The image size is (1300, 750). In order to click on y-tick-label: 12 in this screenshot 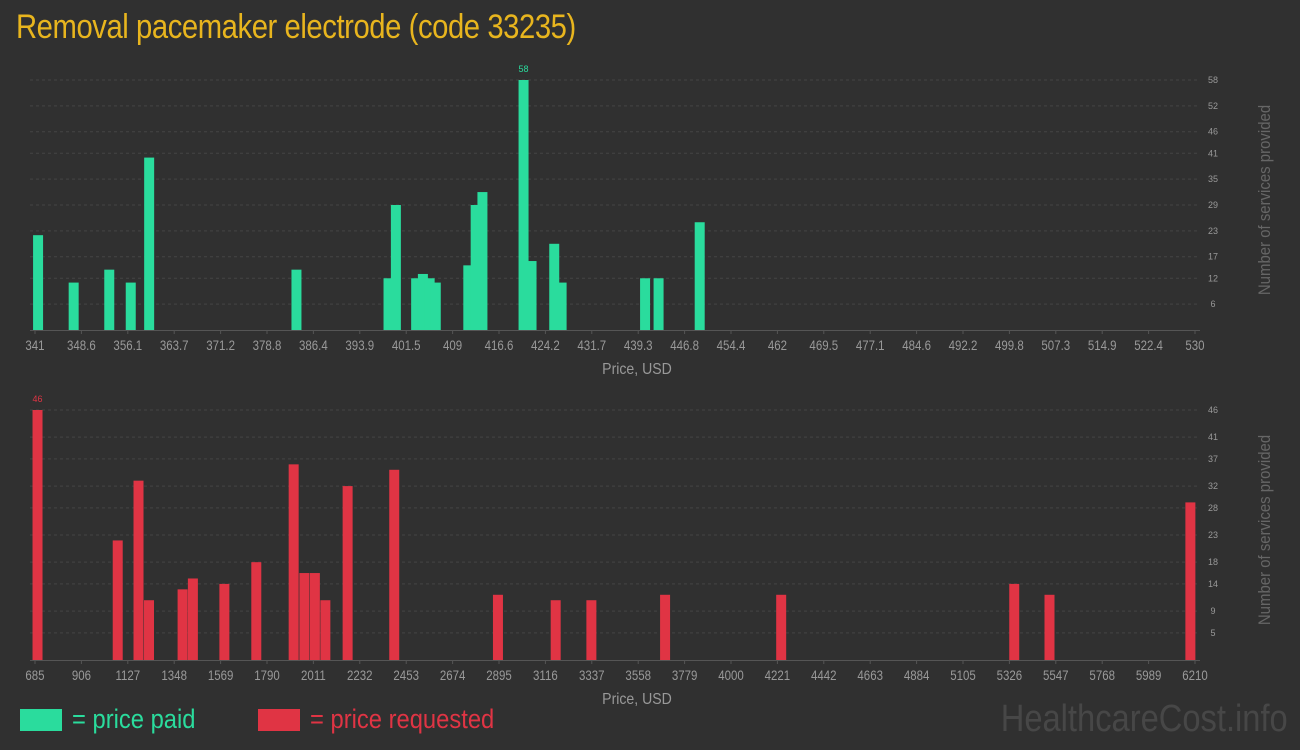, I will do `click(1213, 278)`.